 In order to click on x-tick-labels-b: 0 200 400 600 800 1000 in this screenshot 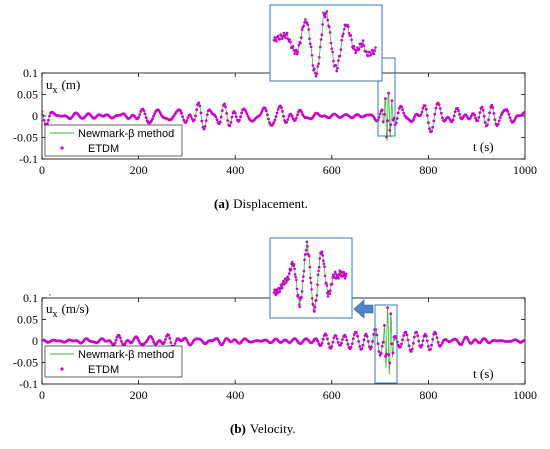, I will do `click(288, 395)`.